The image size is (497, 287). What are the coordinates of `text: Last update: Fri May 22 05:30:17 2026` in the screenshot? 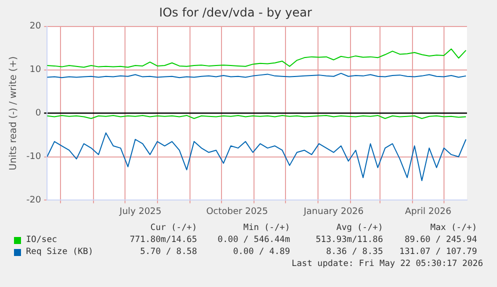 It's located at (387, 264).